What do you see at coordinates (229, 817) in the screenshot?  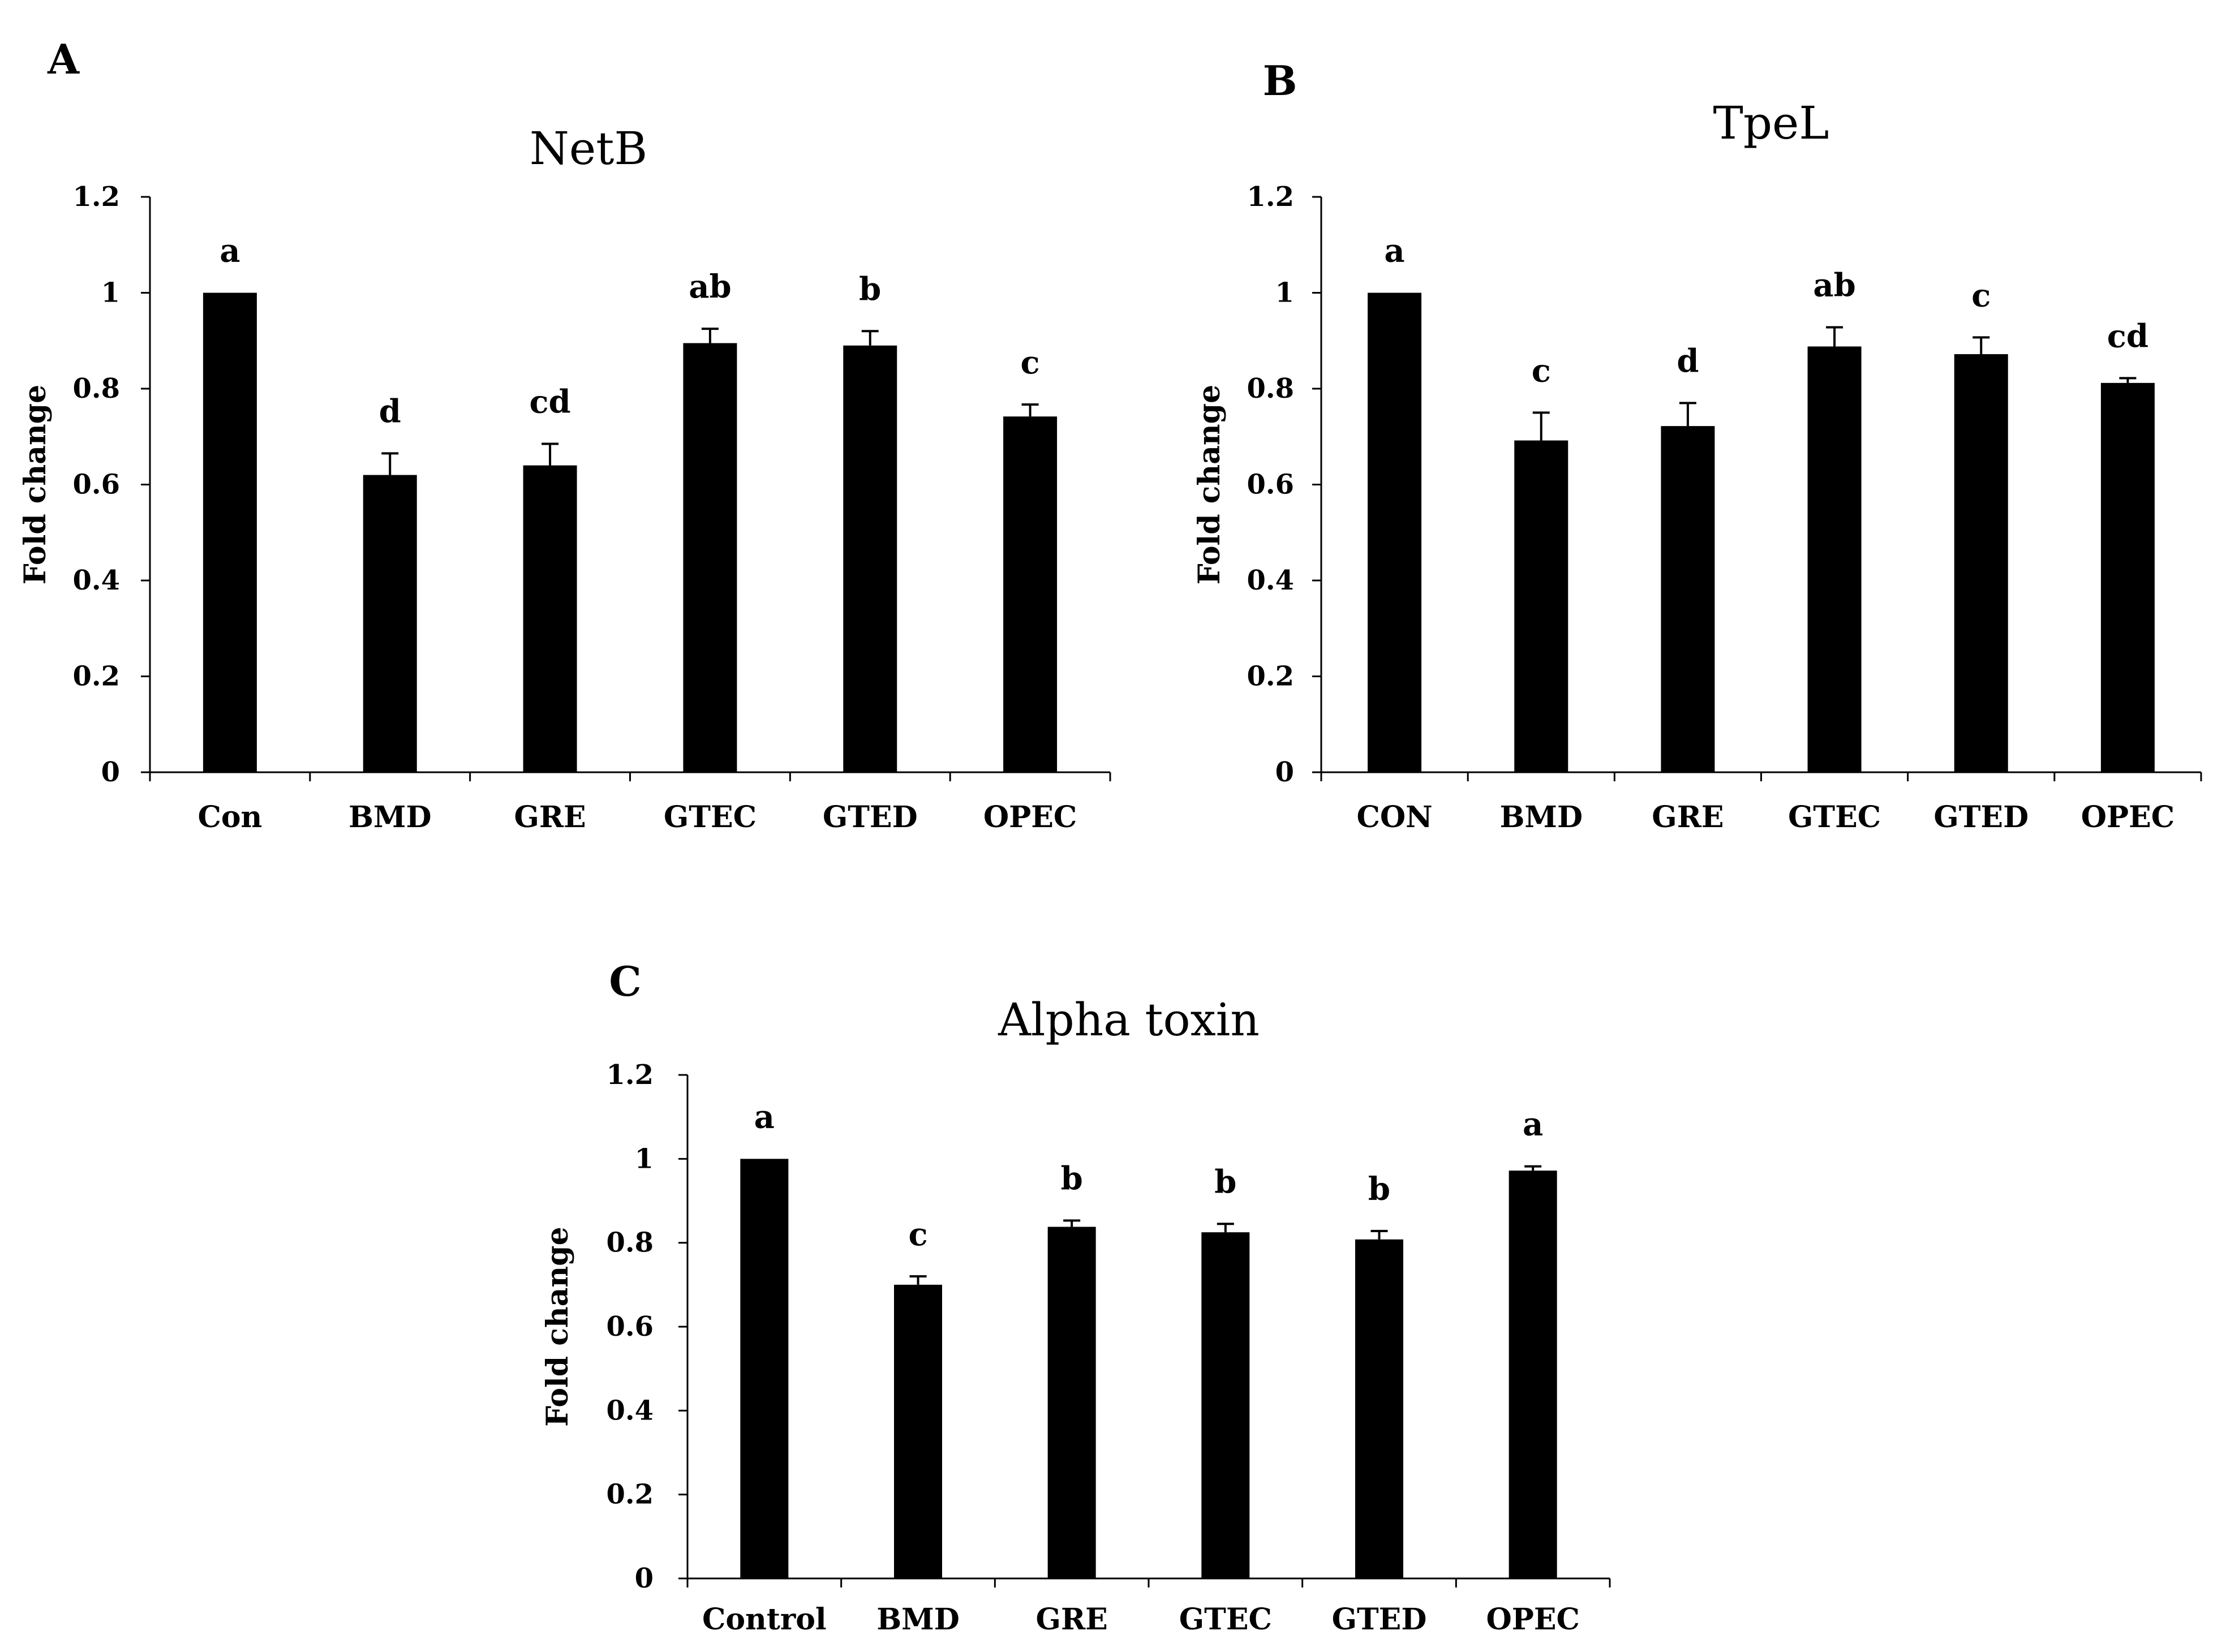 I see `x-tick-label: Con` at bounding box center [229, 817].